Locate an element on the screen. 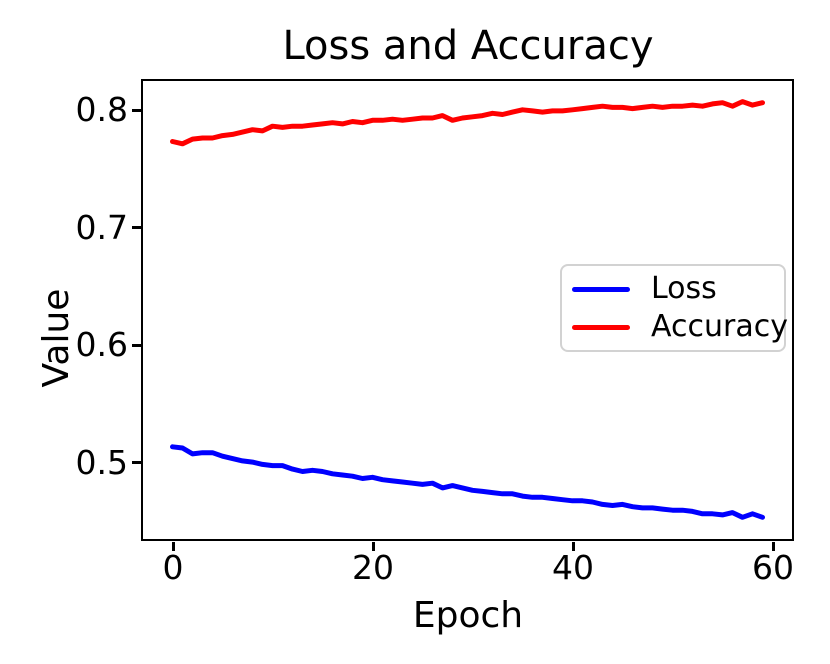 The width and height of the screenshot is (830, 664). legend: Loss Accuracy is located at coordinates (674, 308).